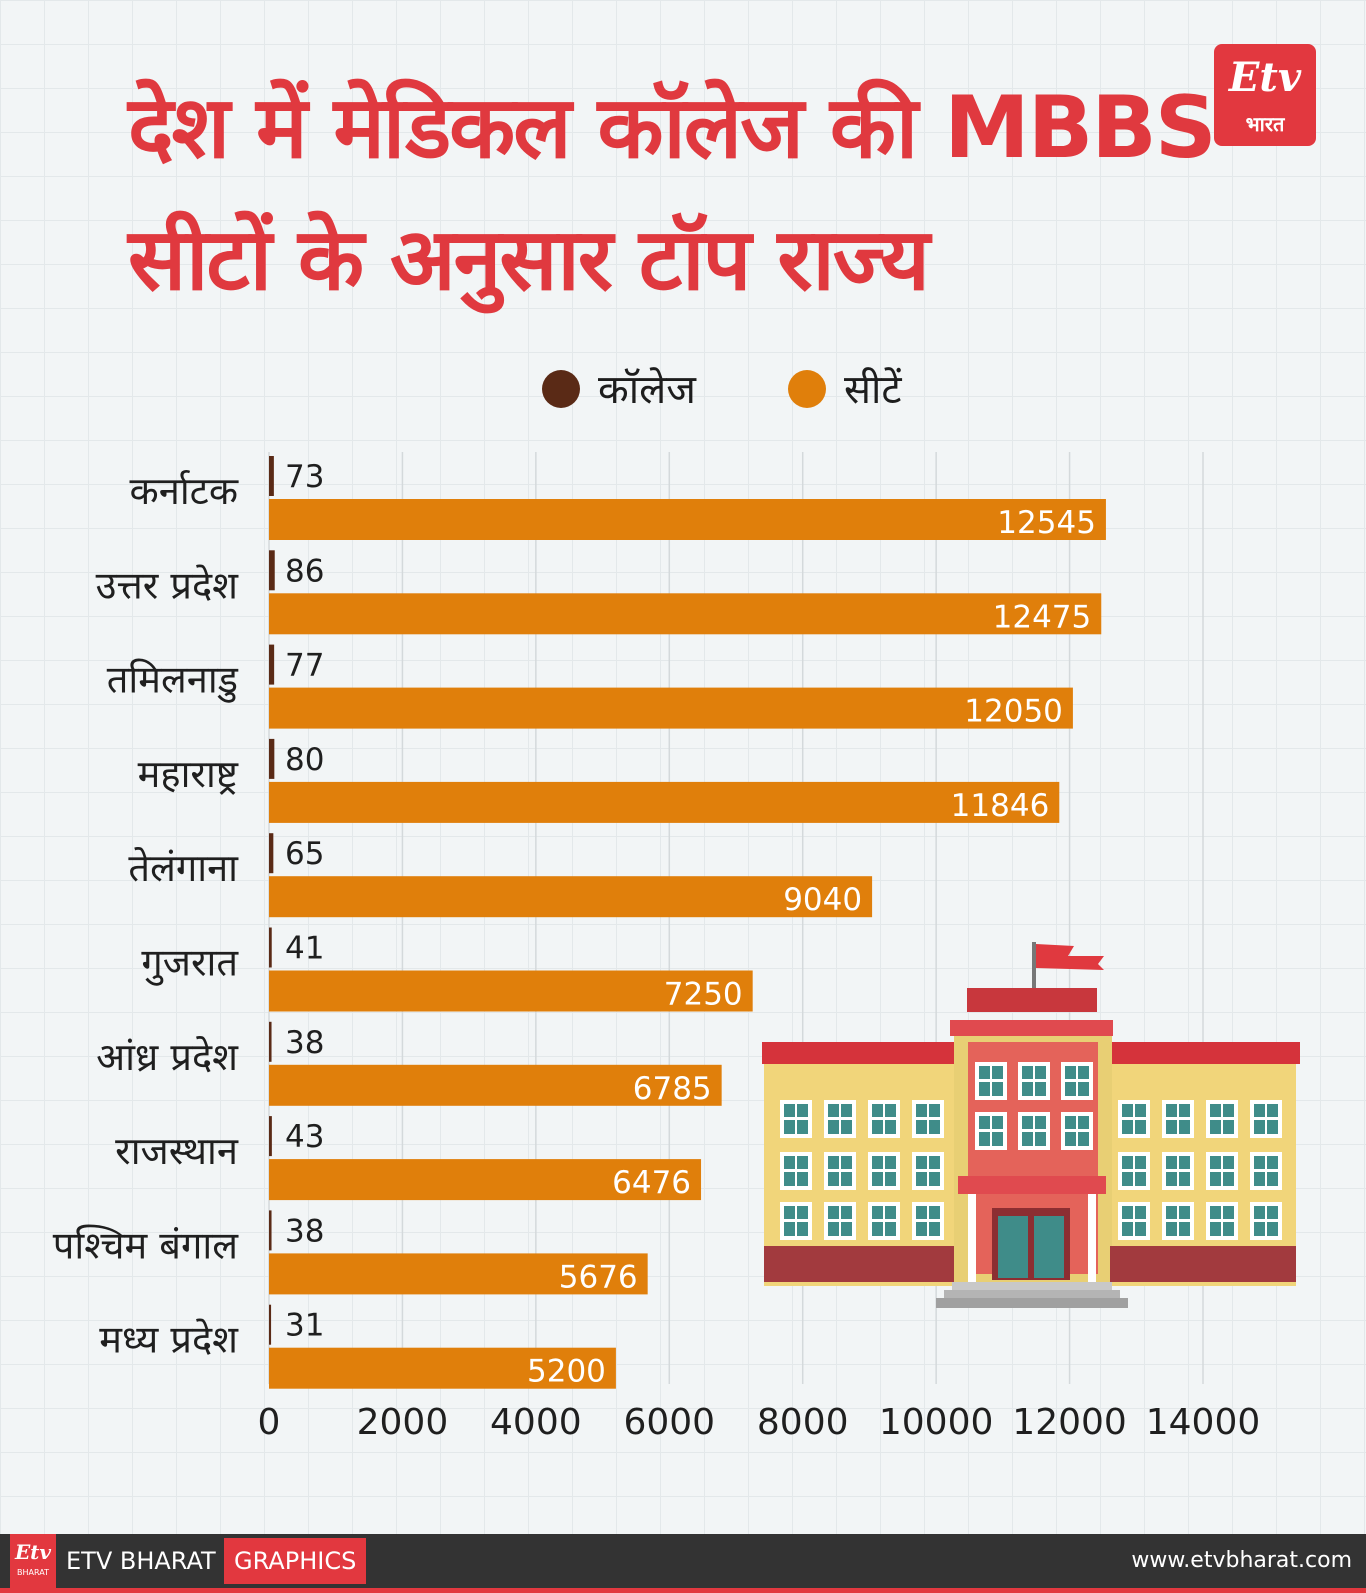  What do you see at coordinates (304, 571) in the screenshot?
I see `college-value-label: 86` at bounding box center [304, 571].